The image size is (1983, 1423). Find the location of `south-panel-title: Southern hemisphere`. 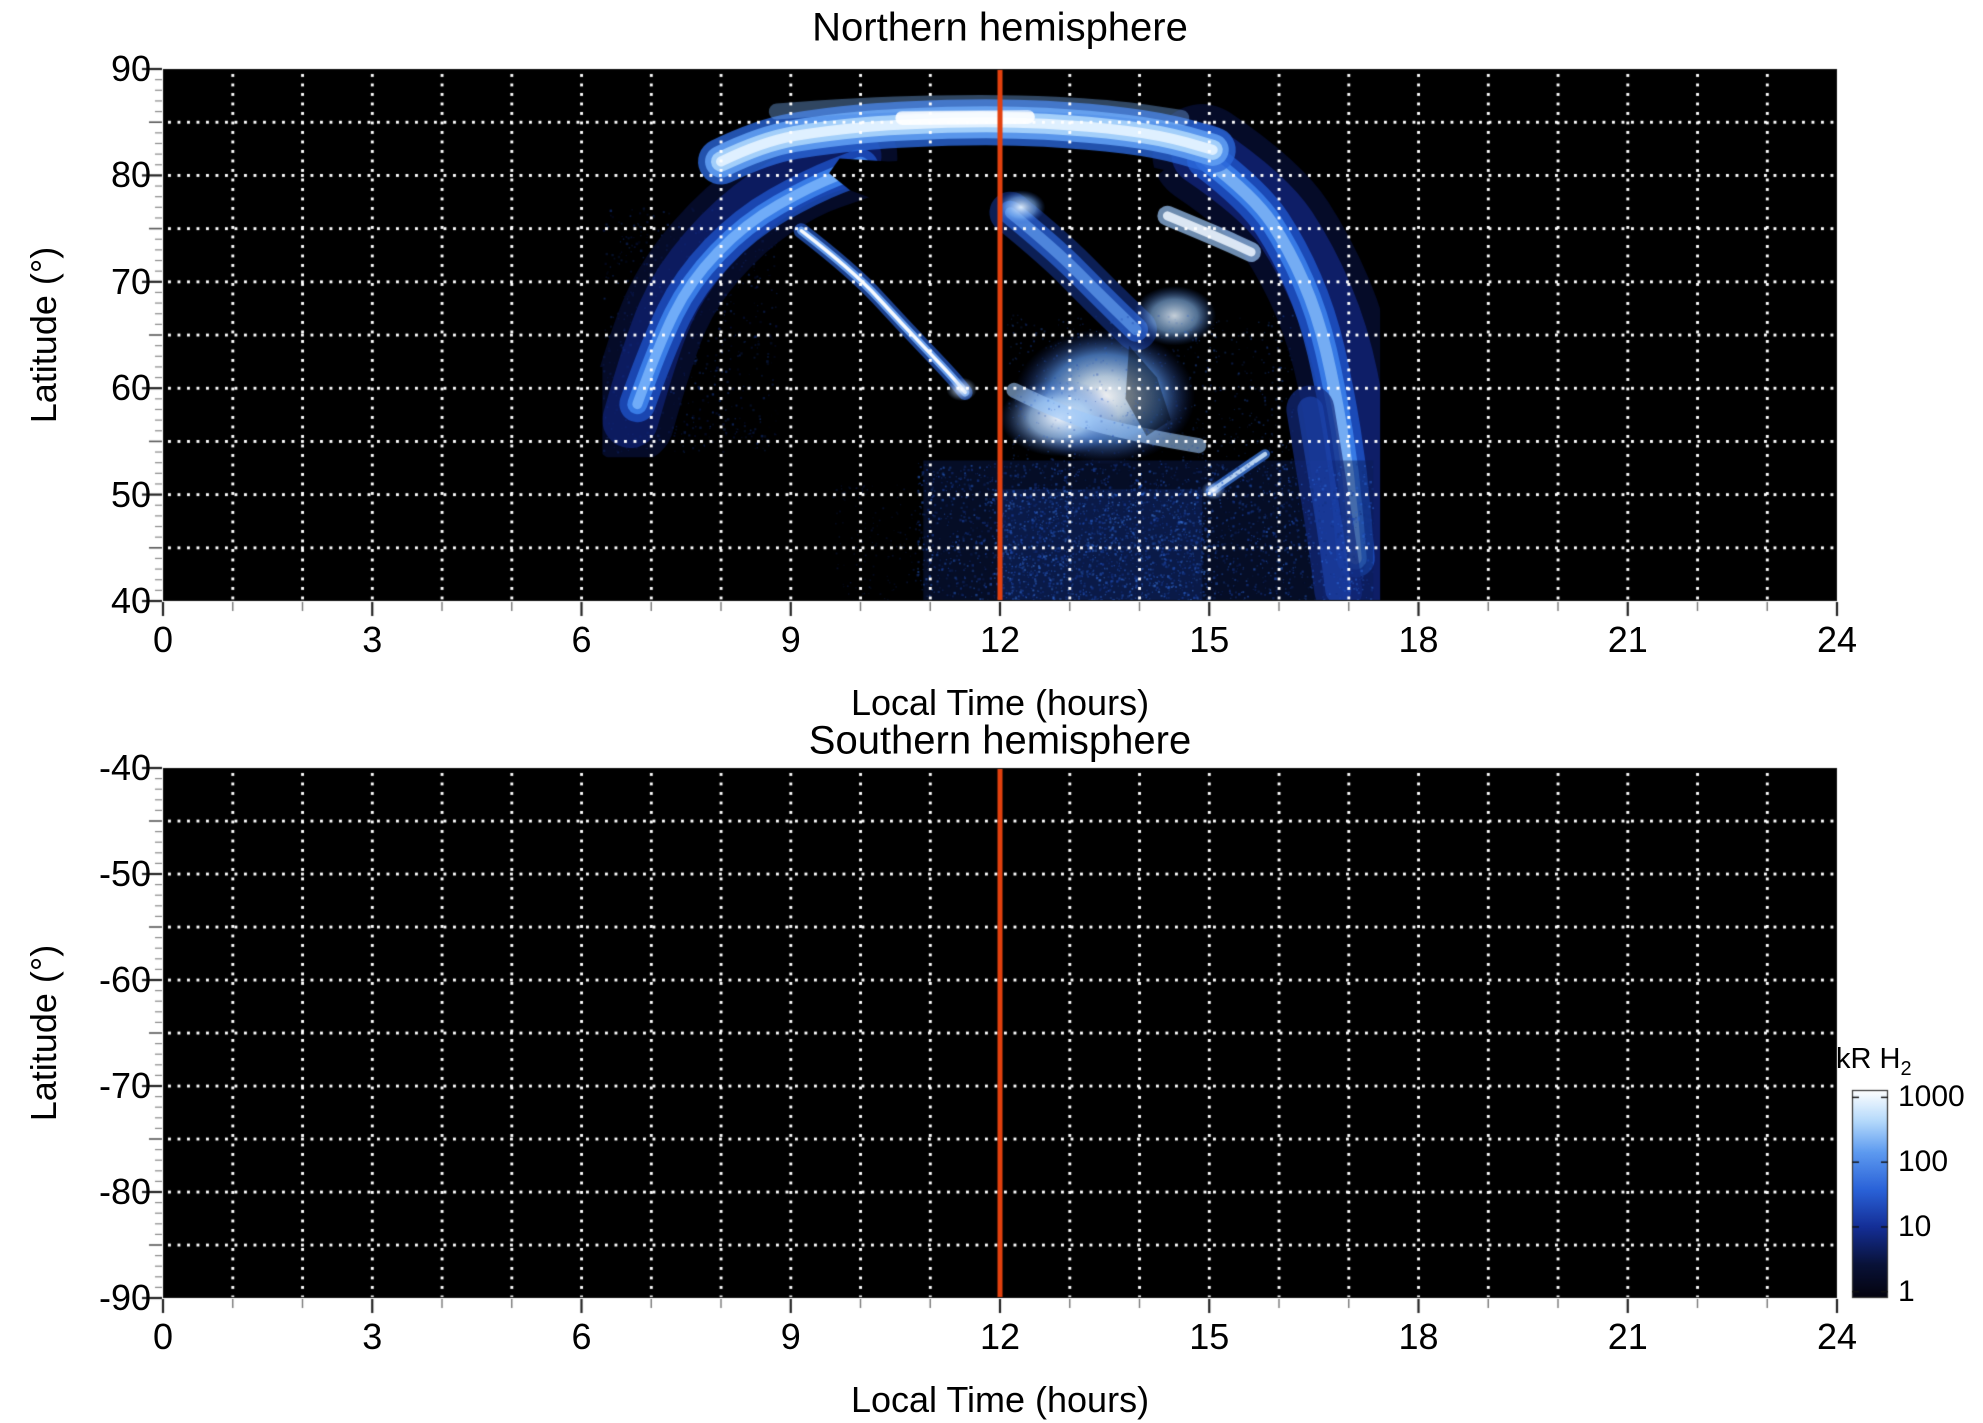

south-panel-title: Southern hemisphere is located at coordinates (1000, 740).